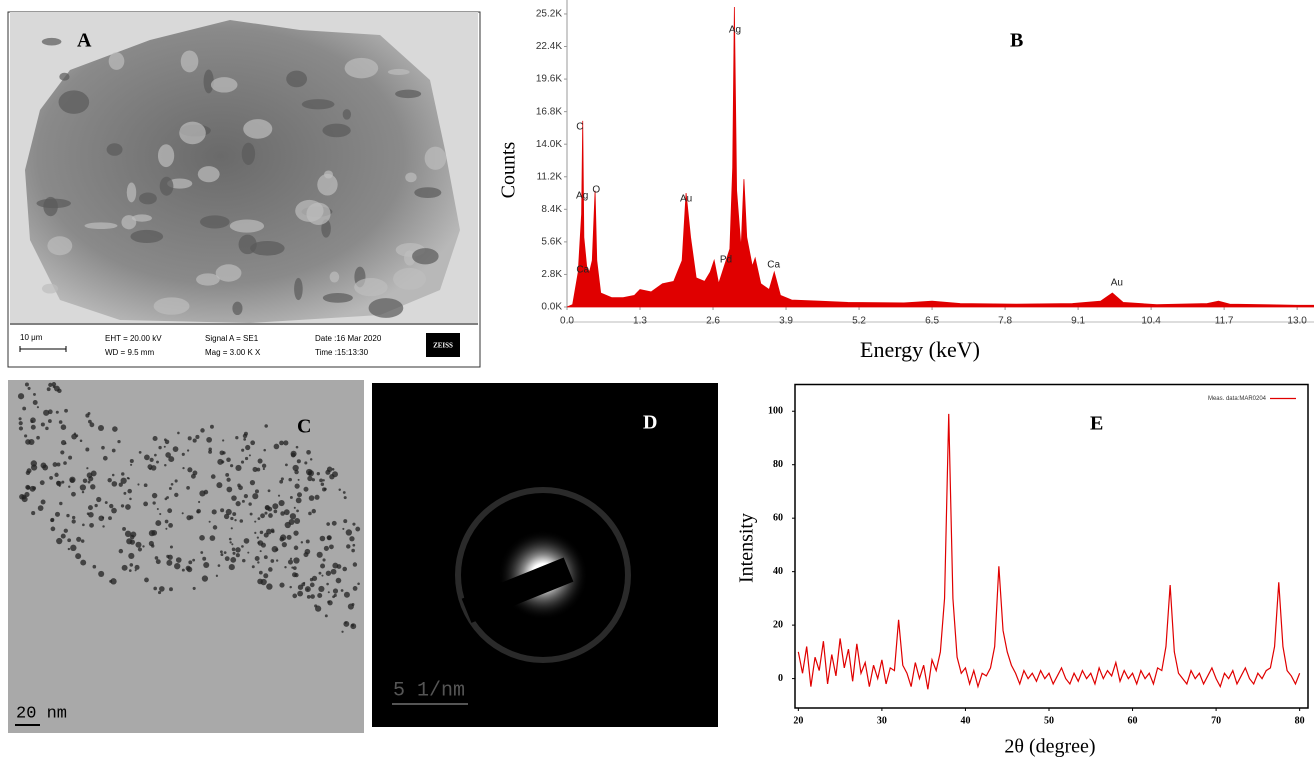  What do you see at coordinates (551, 209) in the screenshot?
I see `y-tick-label: 8.4K` at bounding box center [551, 209].